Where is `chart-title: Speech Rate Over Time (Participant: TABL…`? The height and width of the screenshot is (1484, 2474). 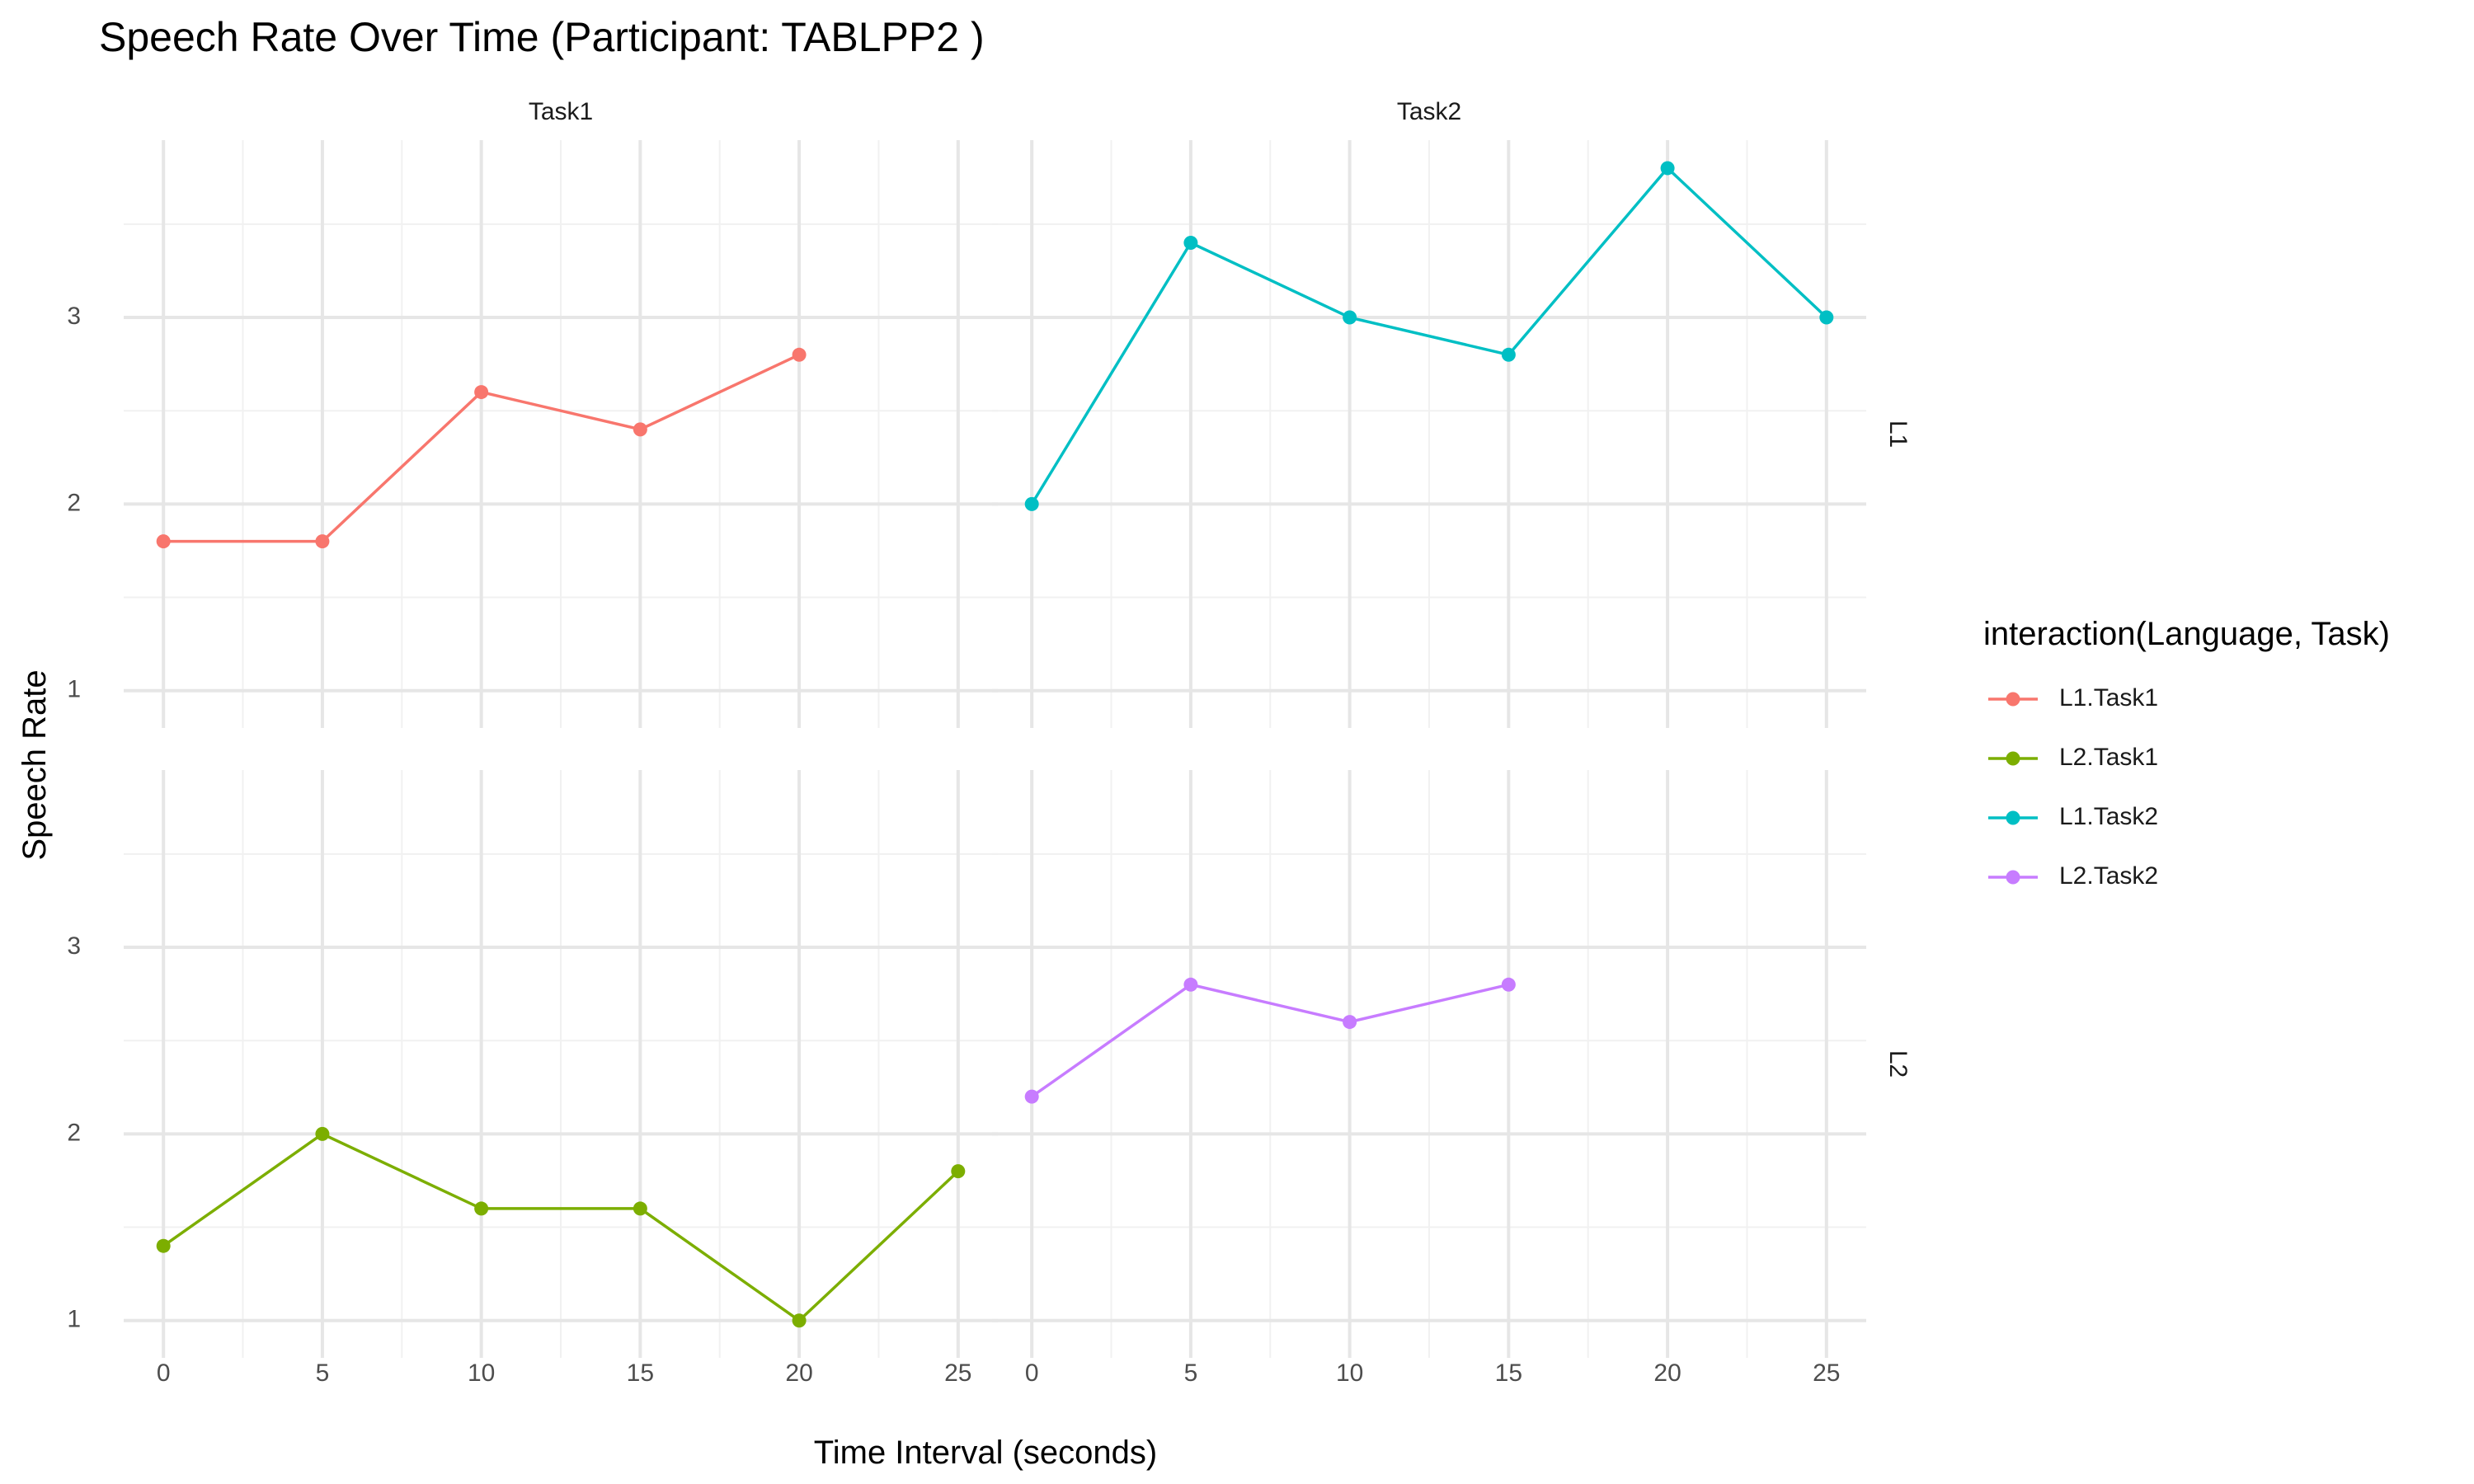
chart-title: Speech Rate Over Time (Participant: TABL… is located at coordinates (542, 37).